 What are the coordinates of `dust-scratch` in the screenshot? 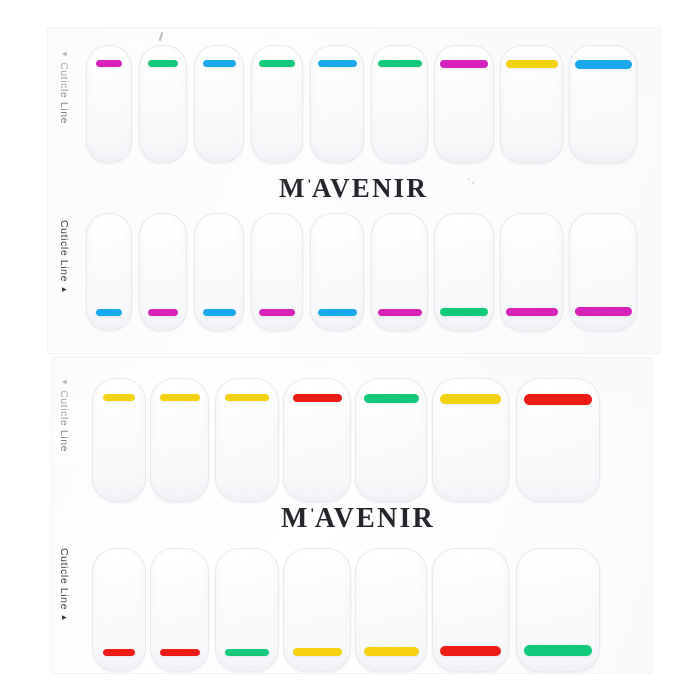 It's located at (160, 36).